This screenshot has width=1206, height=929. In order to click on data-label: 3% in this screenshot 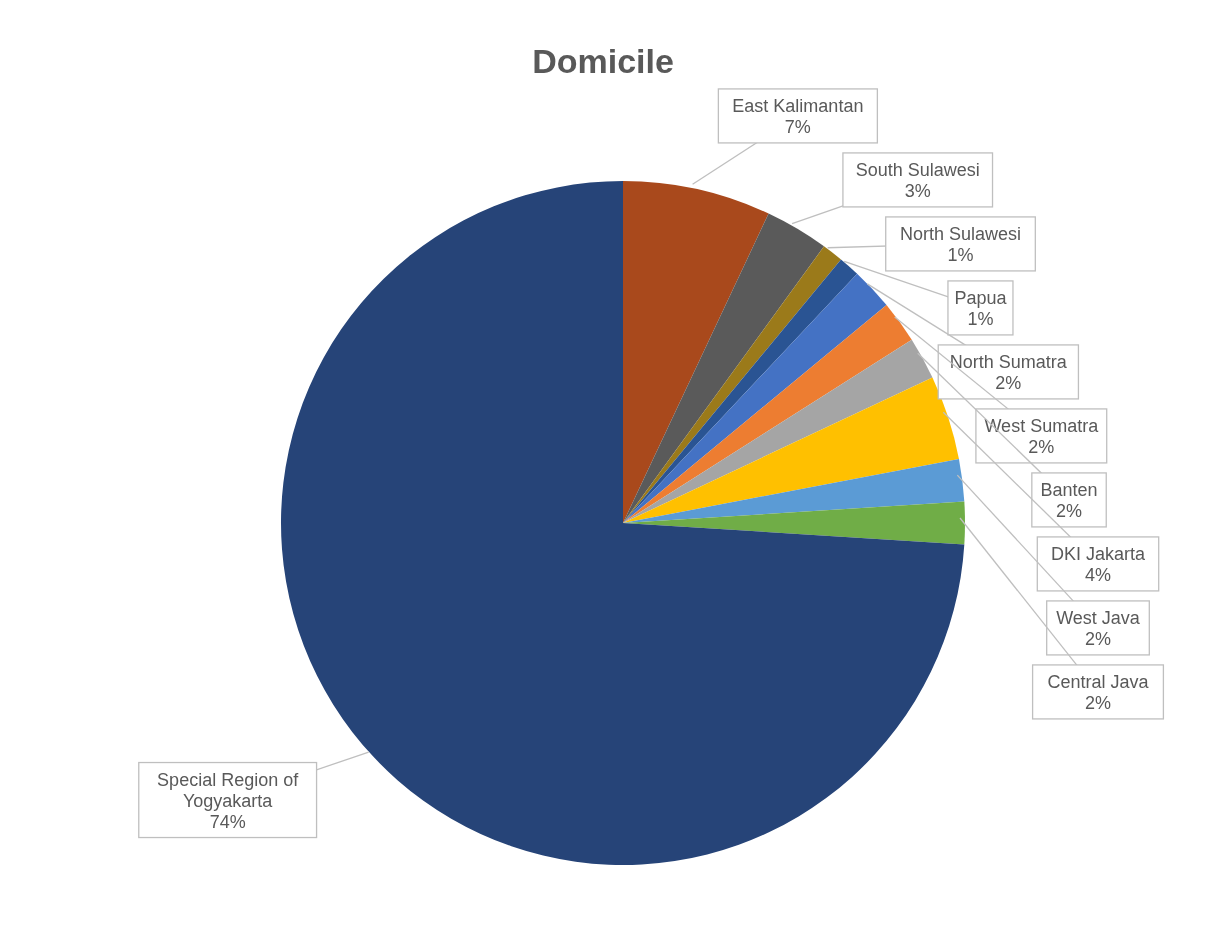, I will do `click(917, 190)`.